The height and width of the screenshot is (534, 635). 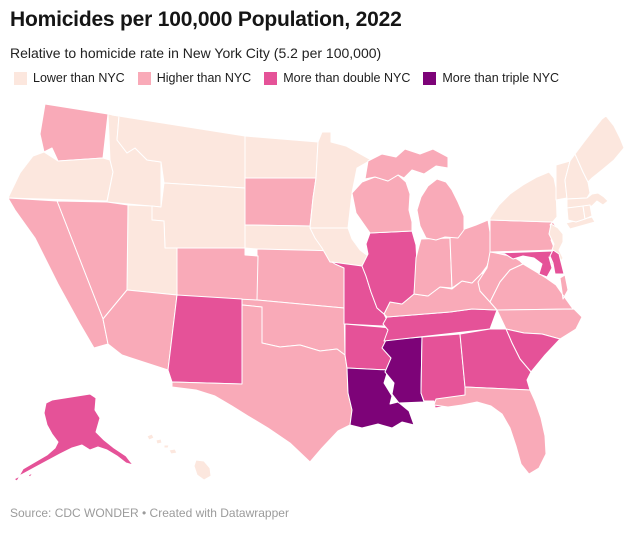 What do you see at coordinates (79, 78) in the screenshot?
I see `legend-label-lower: Lower than NYC` at bounding box center [79, 78].